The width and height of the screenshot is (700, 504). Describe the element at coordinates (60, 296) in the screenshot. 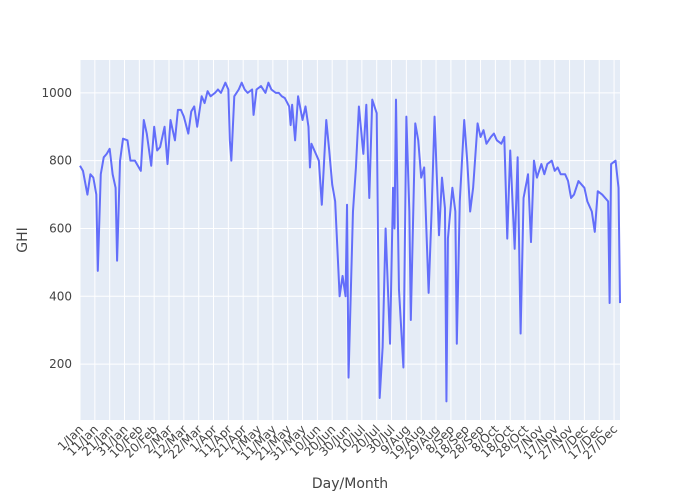

I see `y-tick-label: 400` at that location.